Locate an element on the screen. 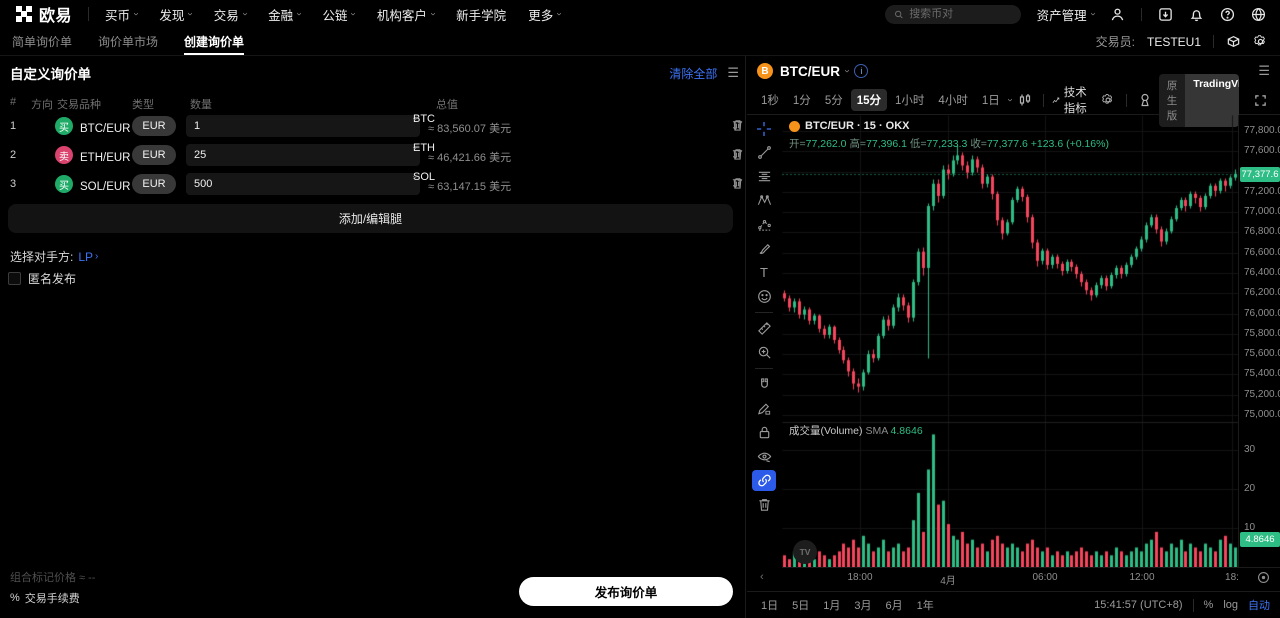 Image resolution: width=1280 pixels, height=618 pixels. chart-symbol: BTC/EUR is located at coordinates (810, 71).